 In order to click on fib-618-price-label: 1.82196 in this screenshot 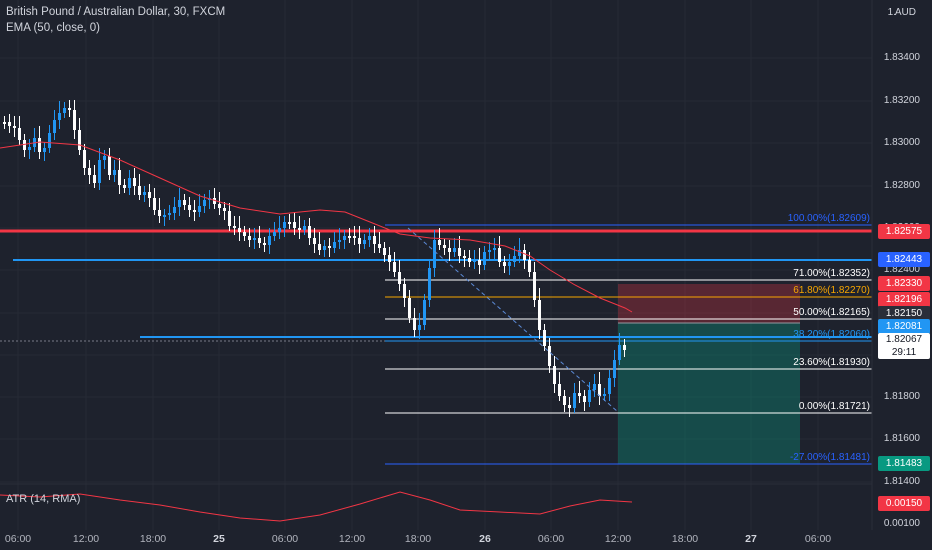, I will do `click(904, 299)`.